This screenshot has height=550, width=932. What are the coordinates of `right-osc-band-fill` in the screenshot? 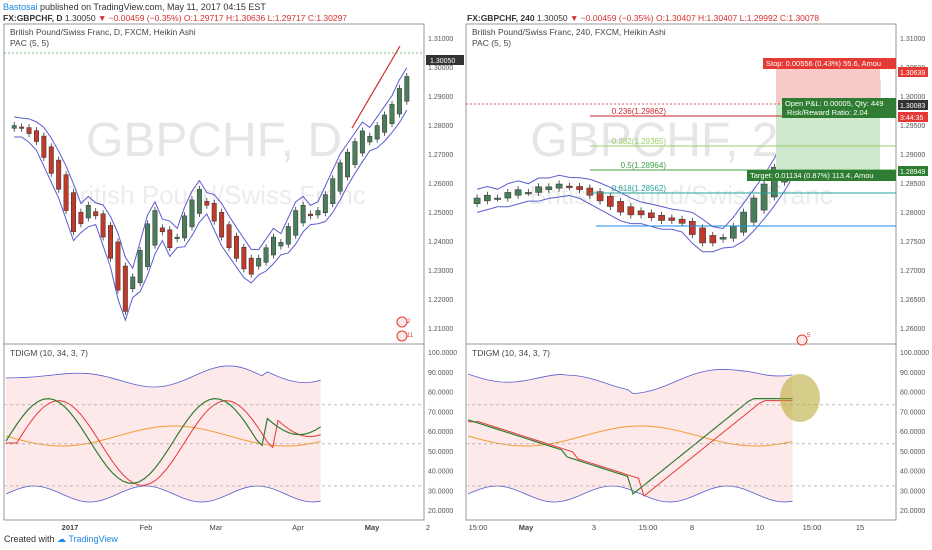 It's located at (630, 435).